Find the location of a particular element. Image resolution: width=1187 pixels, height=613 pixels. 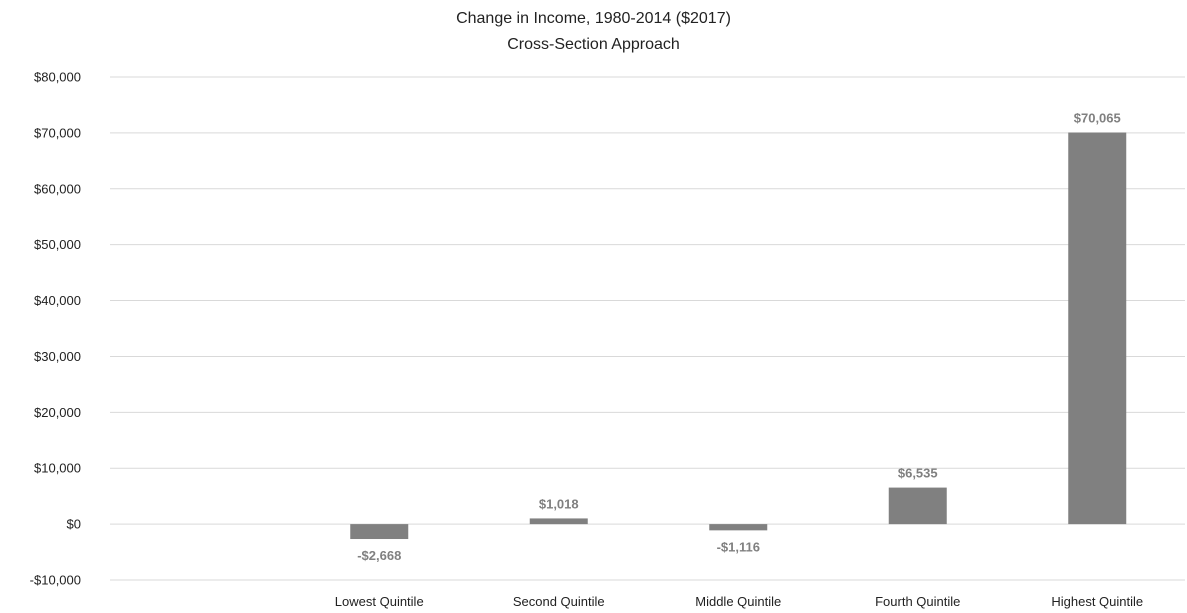

x-category-label: Fourth Quintile is located at coordinates (917, 601).